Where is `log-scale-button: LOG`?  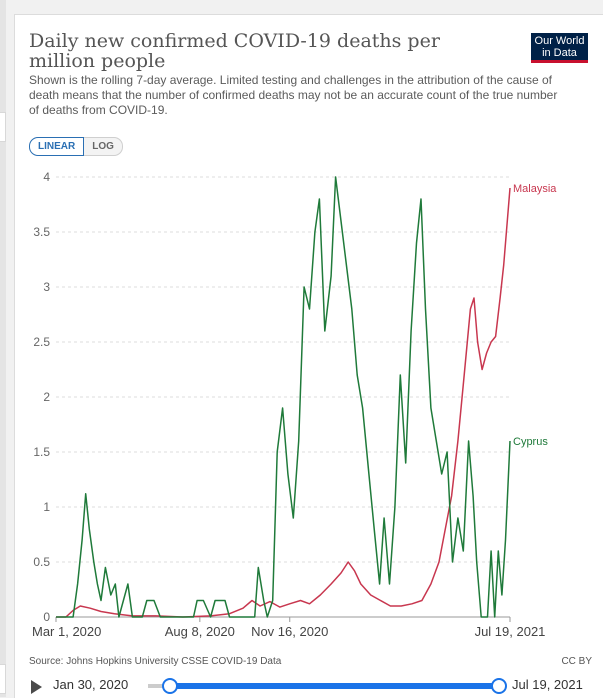 log-scale-button: LOG is located at coordinates (103, 146).